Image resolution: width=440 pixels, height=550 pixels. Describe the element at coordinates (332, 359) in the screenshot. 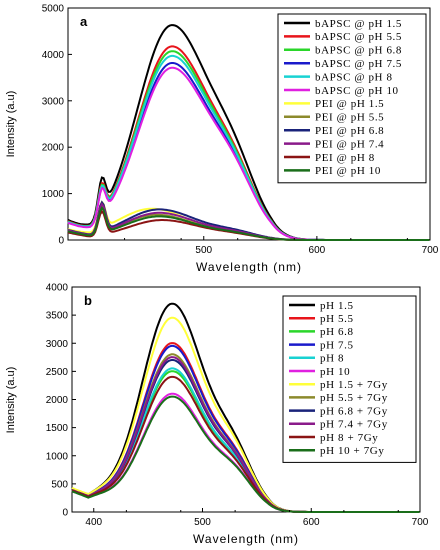

I see `legend-label: pH 8` at that location.